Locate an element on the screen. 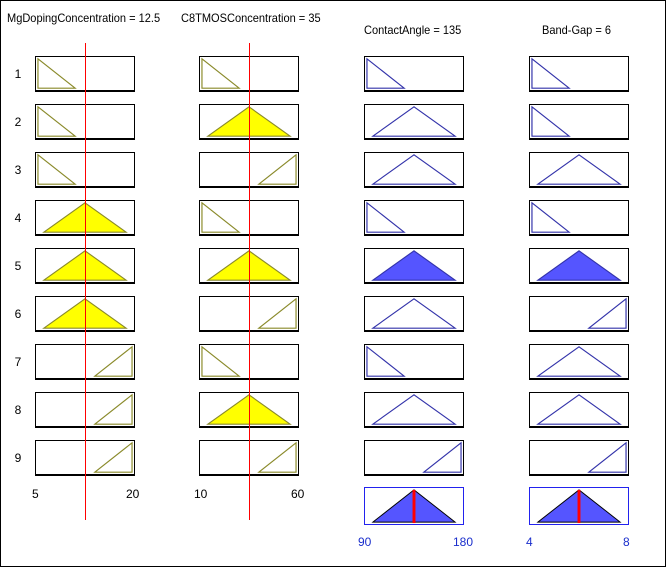 This screenshot has height=567, width=666. contact-angle-rule-8-mf-plot is located at coordinates (414, 410).